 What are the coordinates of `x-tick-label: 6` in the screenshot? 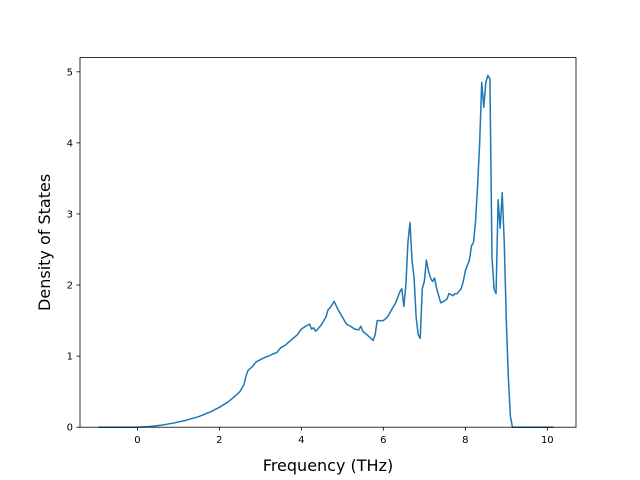 It's located at (383, 440).